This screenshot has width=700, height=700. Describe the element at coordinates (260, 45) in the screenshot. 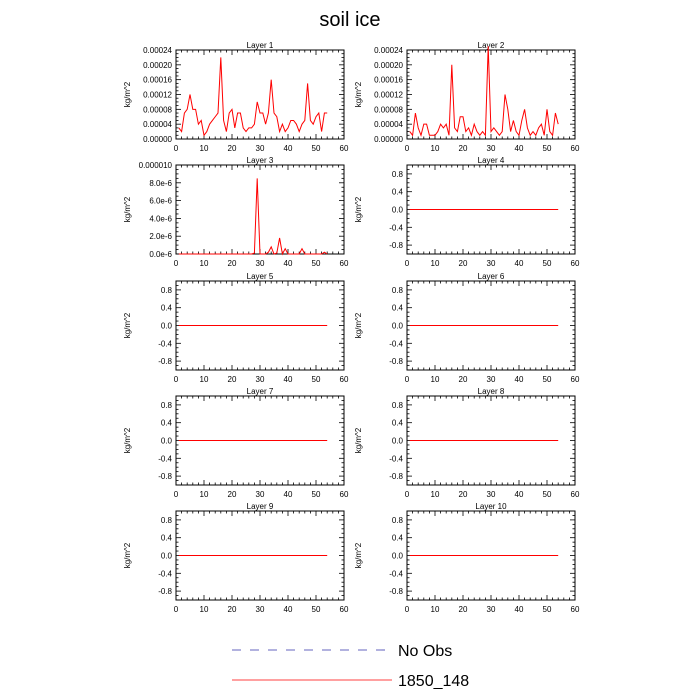

I see `panel-title: Layer 1` at that location.